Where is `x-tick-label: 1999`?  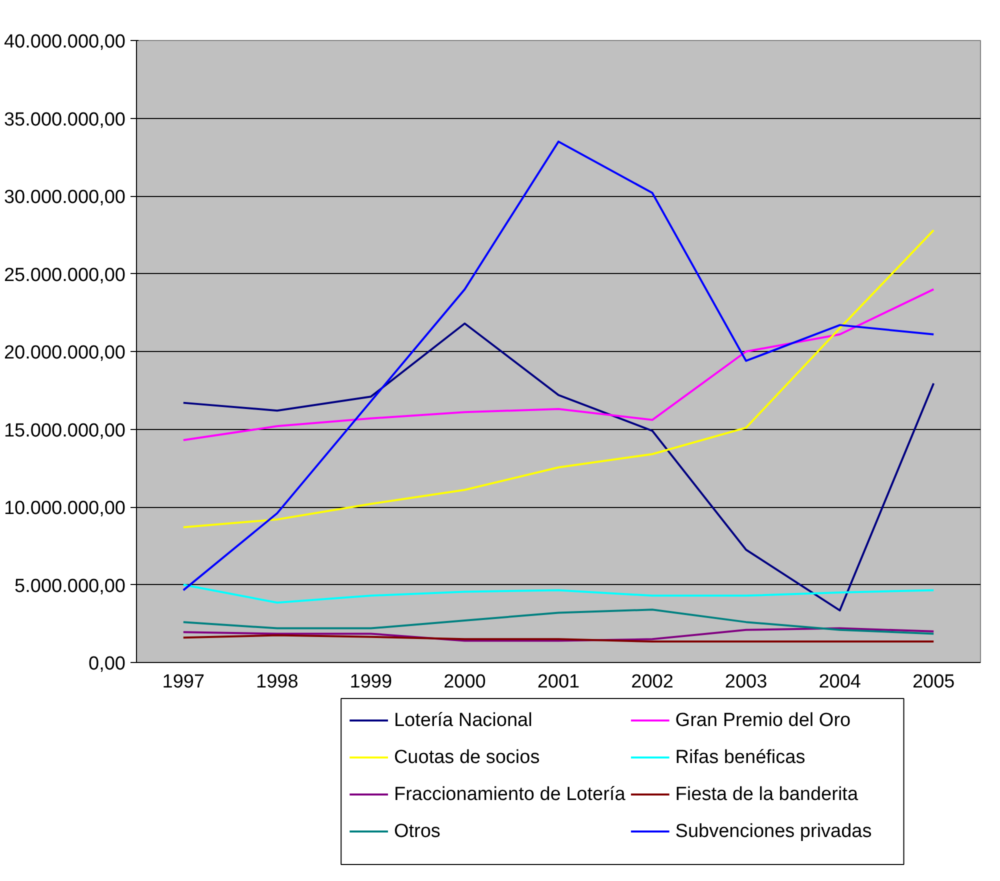
x-tick-label: 1999 is located at coordinates (371, 682).